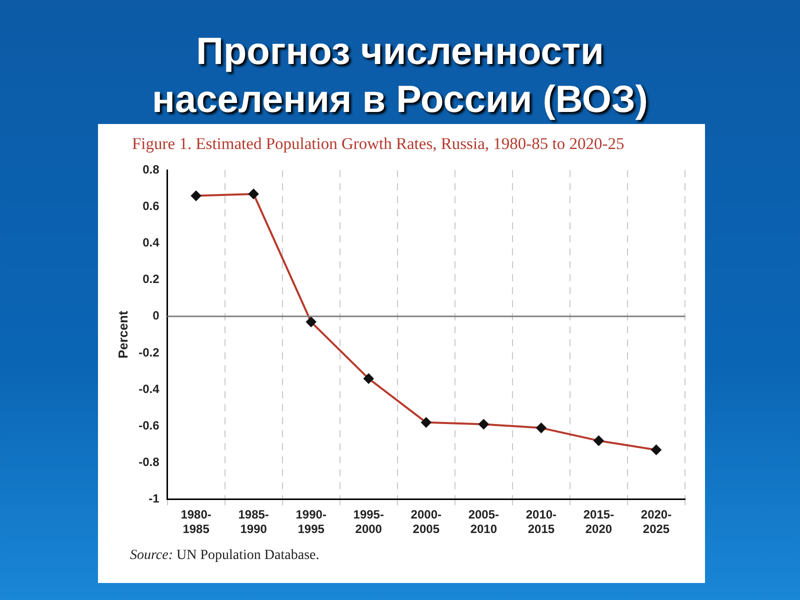 The width and height of the screenshot is (800, 600). Describe the element at coordinates (598, 522) in the screenshot. I see `x-tick-label: 2015-2020` at that location.